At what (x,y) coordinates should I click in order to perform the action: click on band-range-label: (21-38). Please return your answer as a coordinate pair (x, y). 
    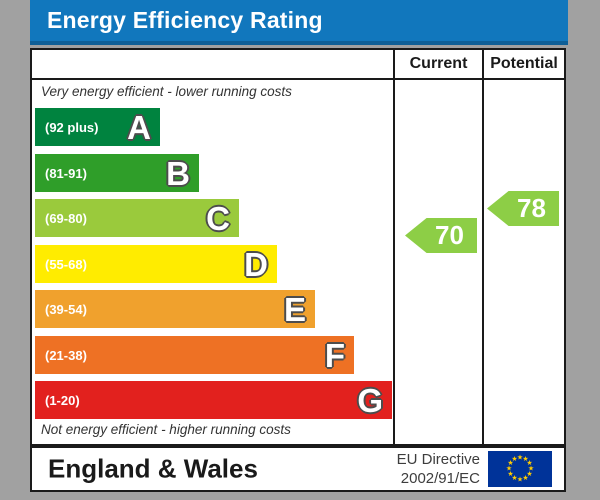
    Looking at the image, I should click on (66, 355).